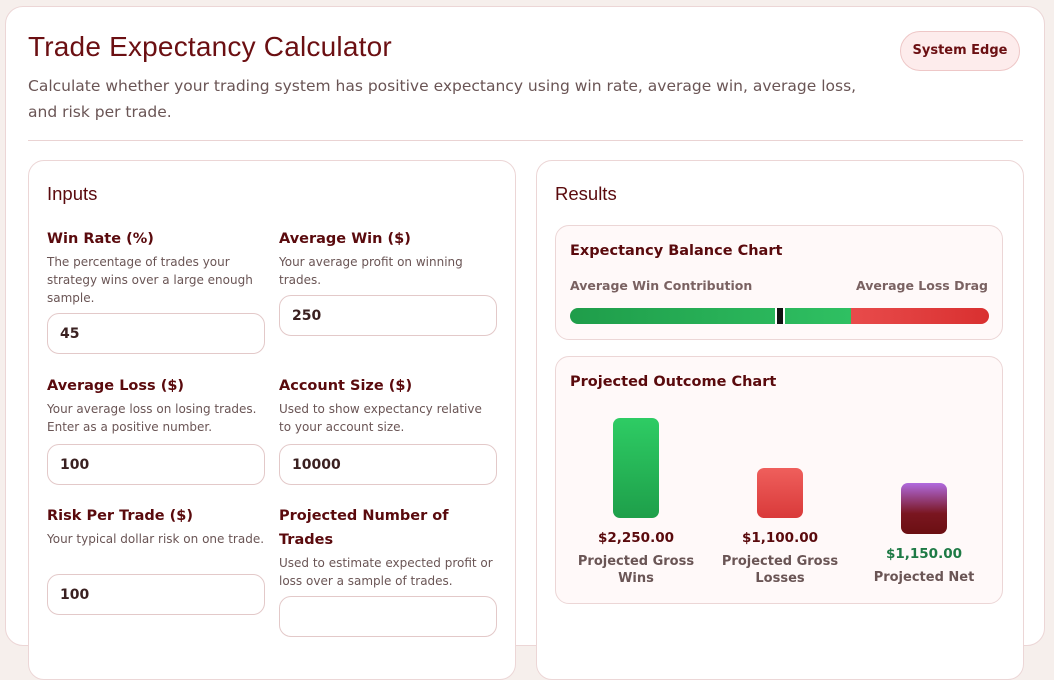 This screenshot has height=680, width=1054. Describe the element at coordinates (525, 140) in the screenshot. I see `header-divider` at that location.